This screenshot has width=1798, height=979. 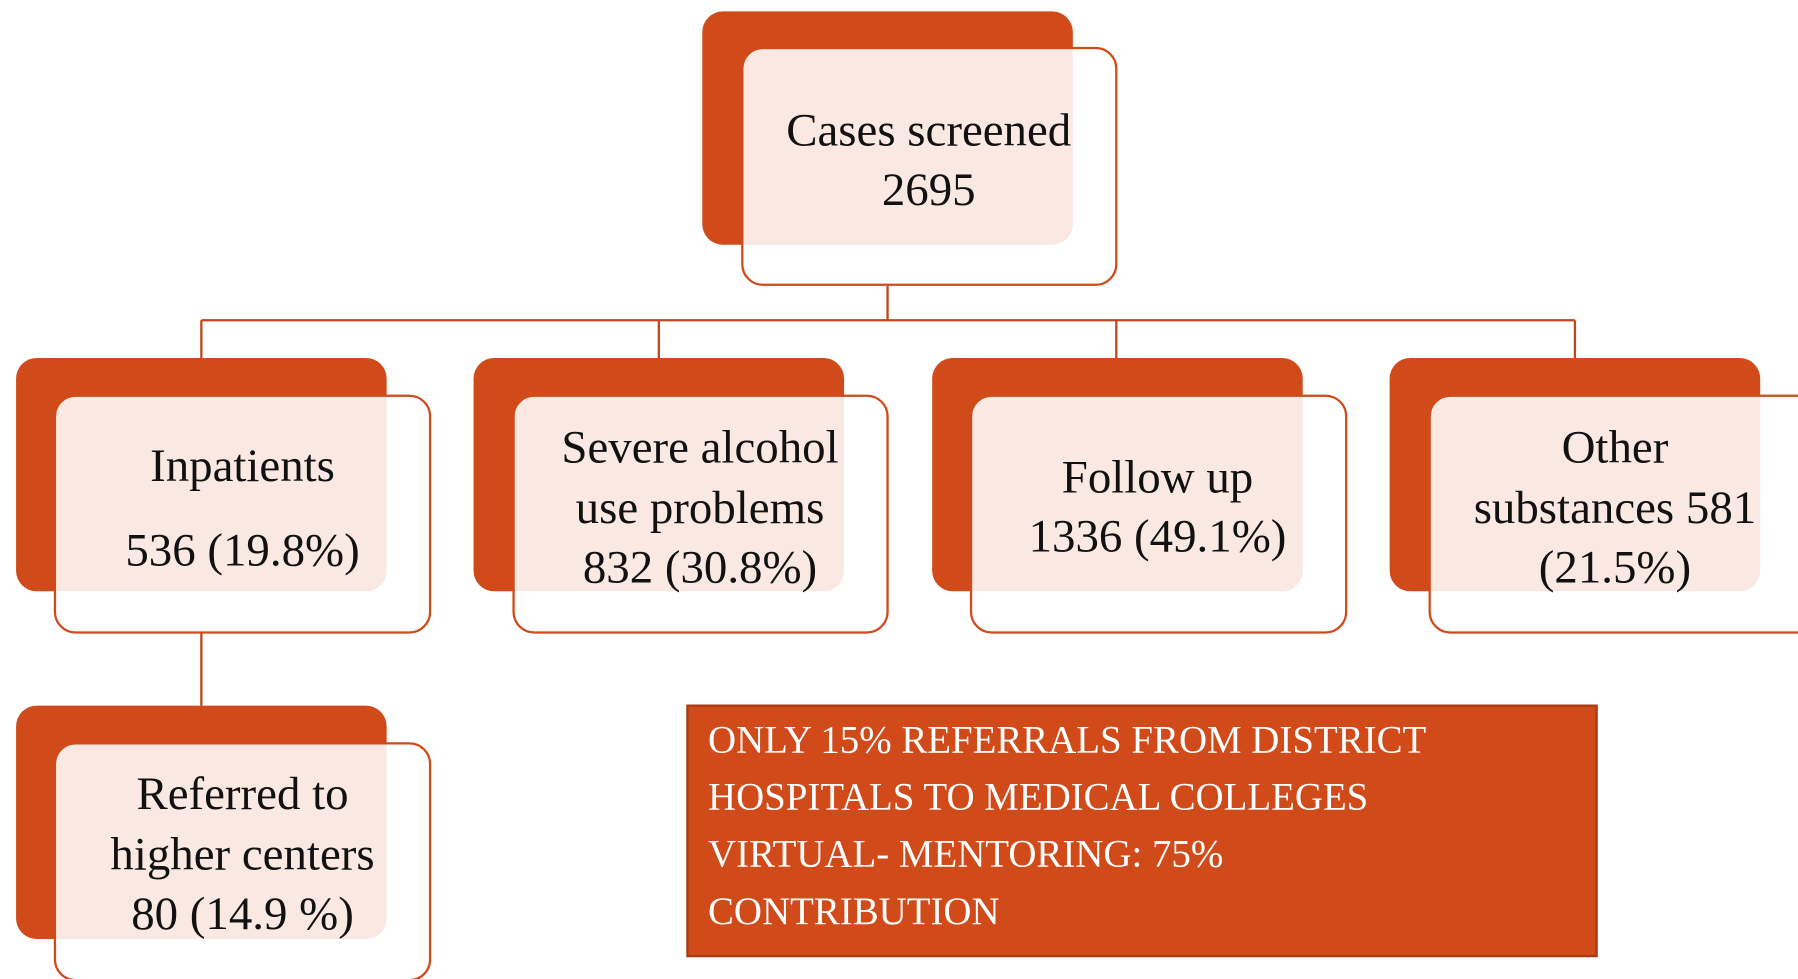 I want to click on node-text: 2695, so click(x=929, y=190).